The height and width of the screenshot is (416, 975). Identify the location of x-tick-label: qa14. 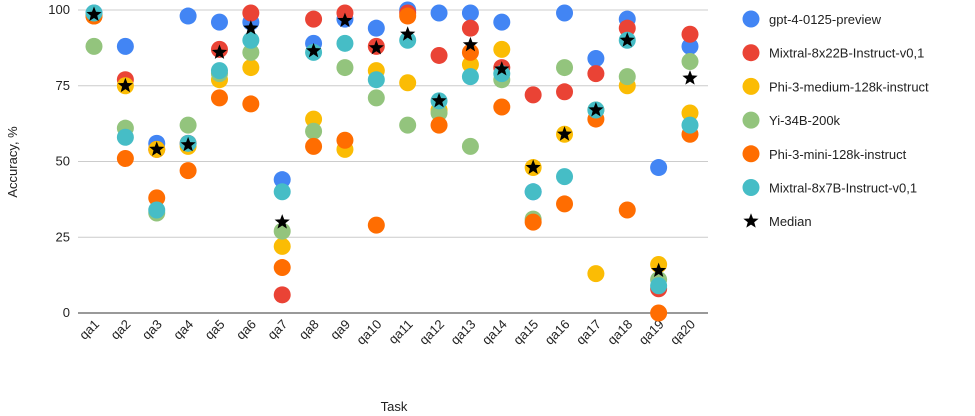
(494, 332).